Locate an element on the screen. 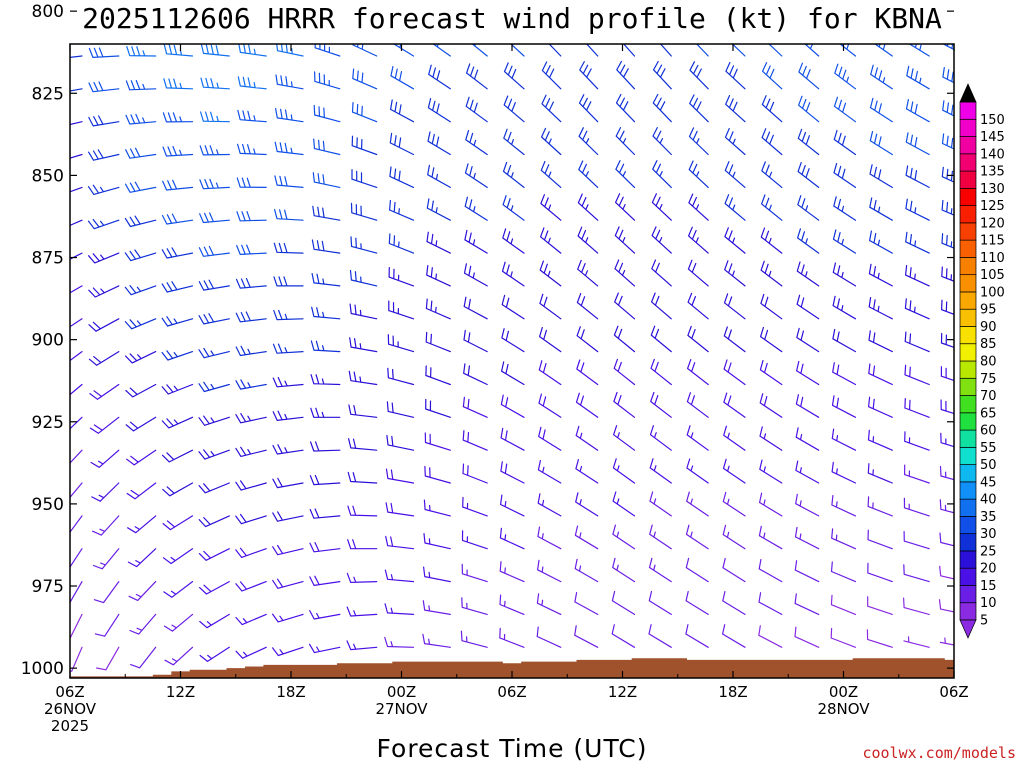 The height and width of the screenshot is (768, 1024). colorbar-label: 60 is located at coordinates (988, 431).